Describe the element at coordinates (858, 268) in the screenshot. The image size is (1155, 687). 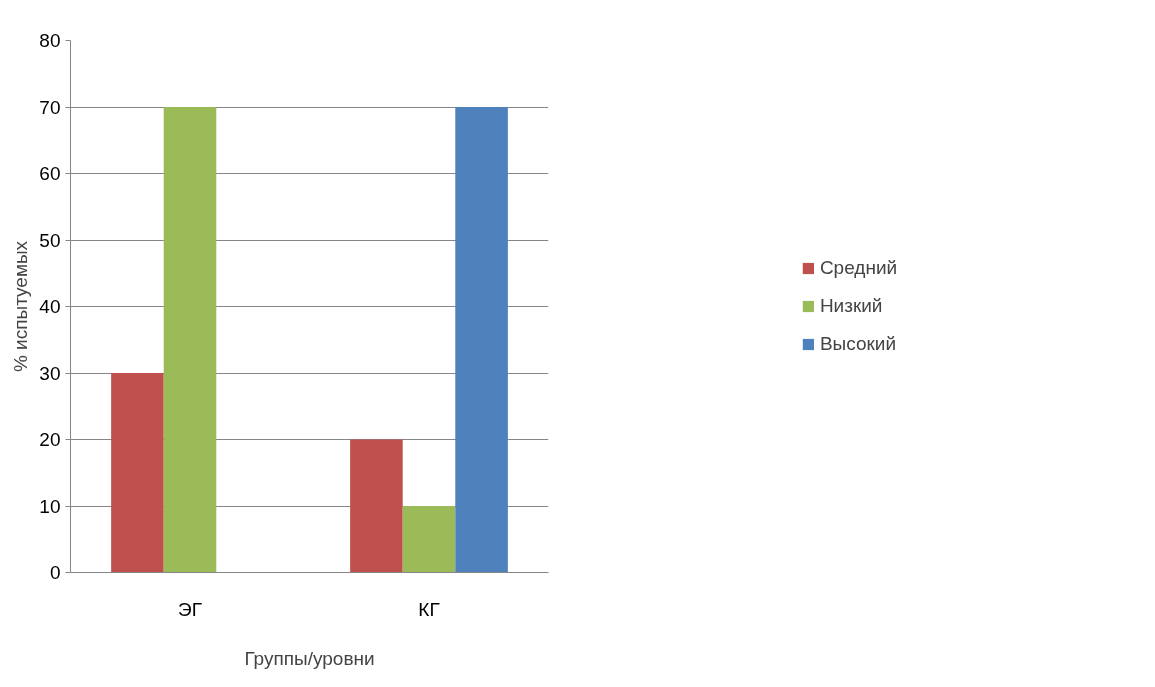
I see `legend-label: Средний` at that location.